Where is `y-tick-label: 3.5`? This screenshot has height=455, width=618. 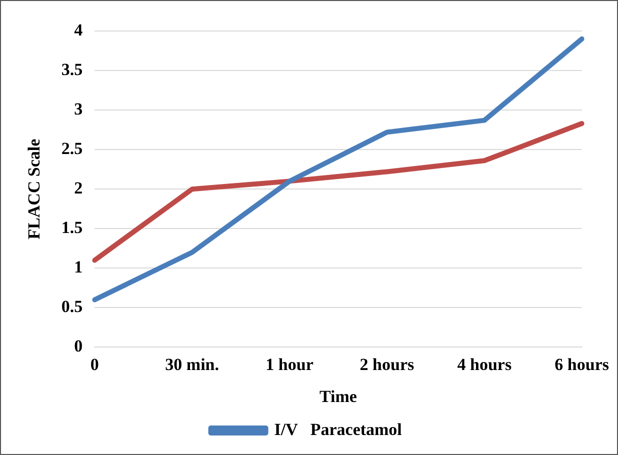 y-tick-label: 3.5 is located at coordinates (72, 69).